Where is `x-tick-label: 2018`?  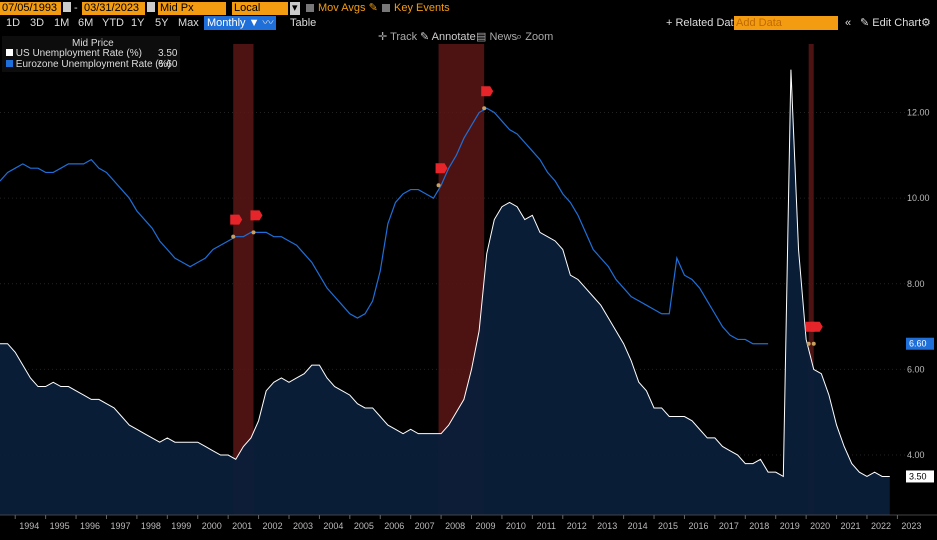 x-tick-label: 2018 is located at coordinates (759, 526).